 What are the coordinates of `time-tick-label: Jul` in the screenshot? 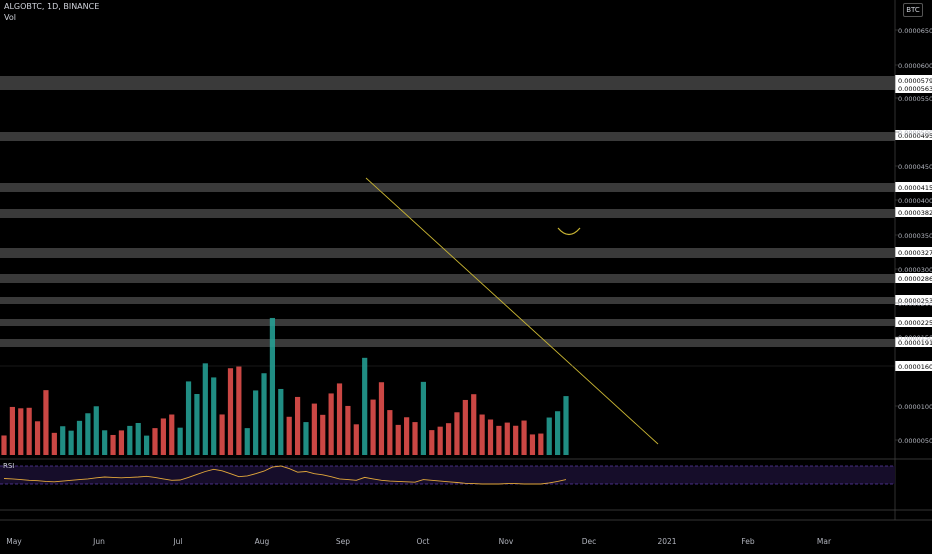 It's located at (177, 541).